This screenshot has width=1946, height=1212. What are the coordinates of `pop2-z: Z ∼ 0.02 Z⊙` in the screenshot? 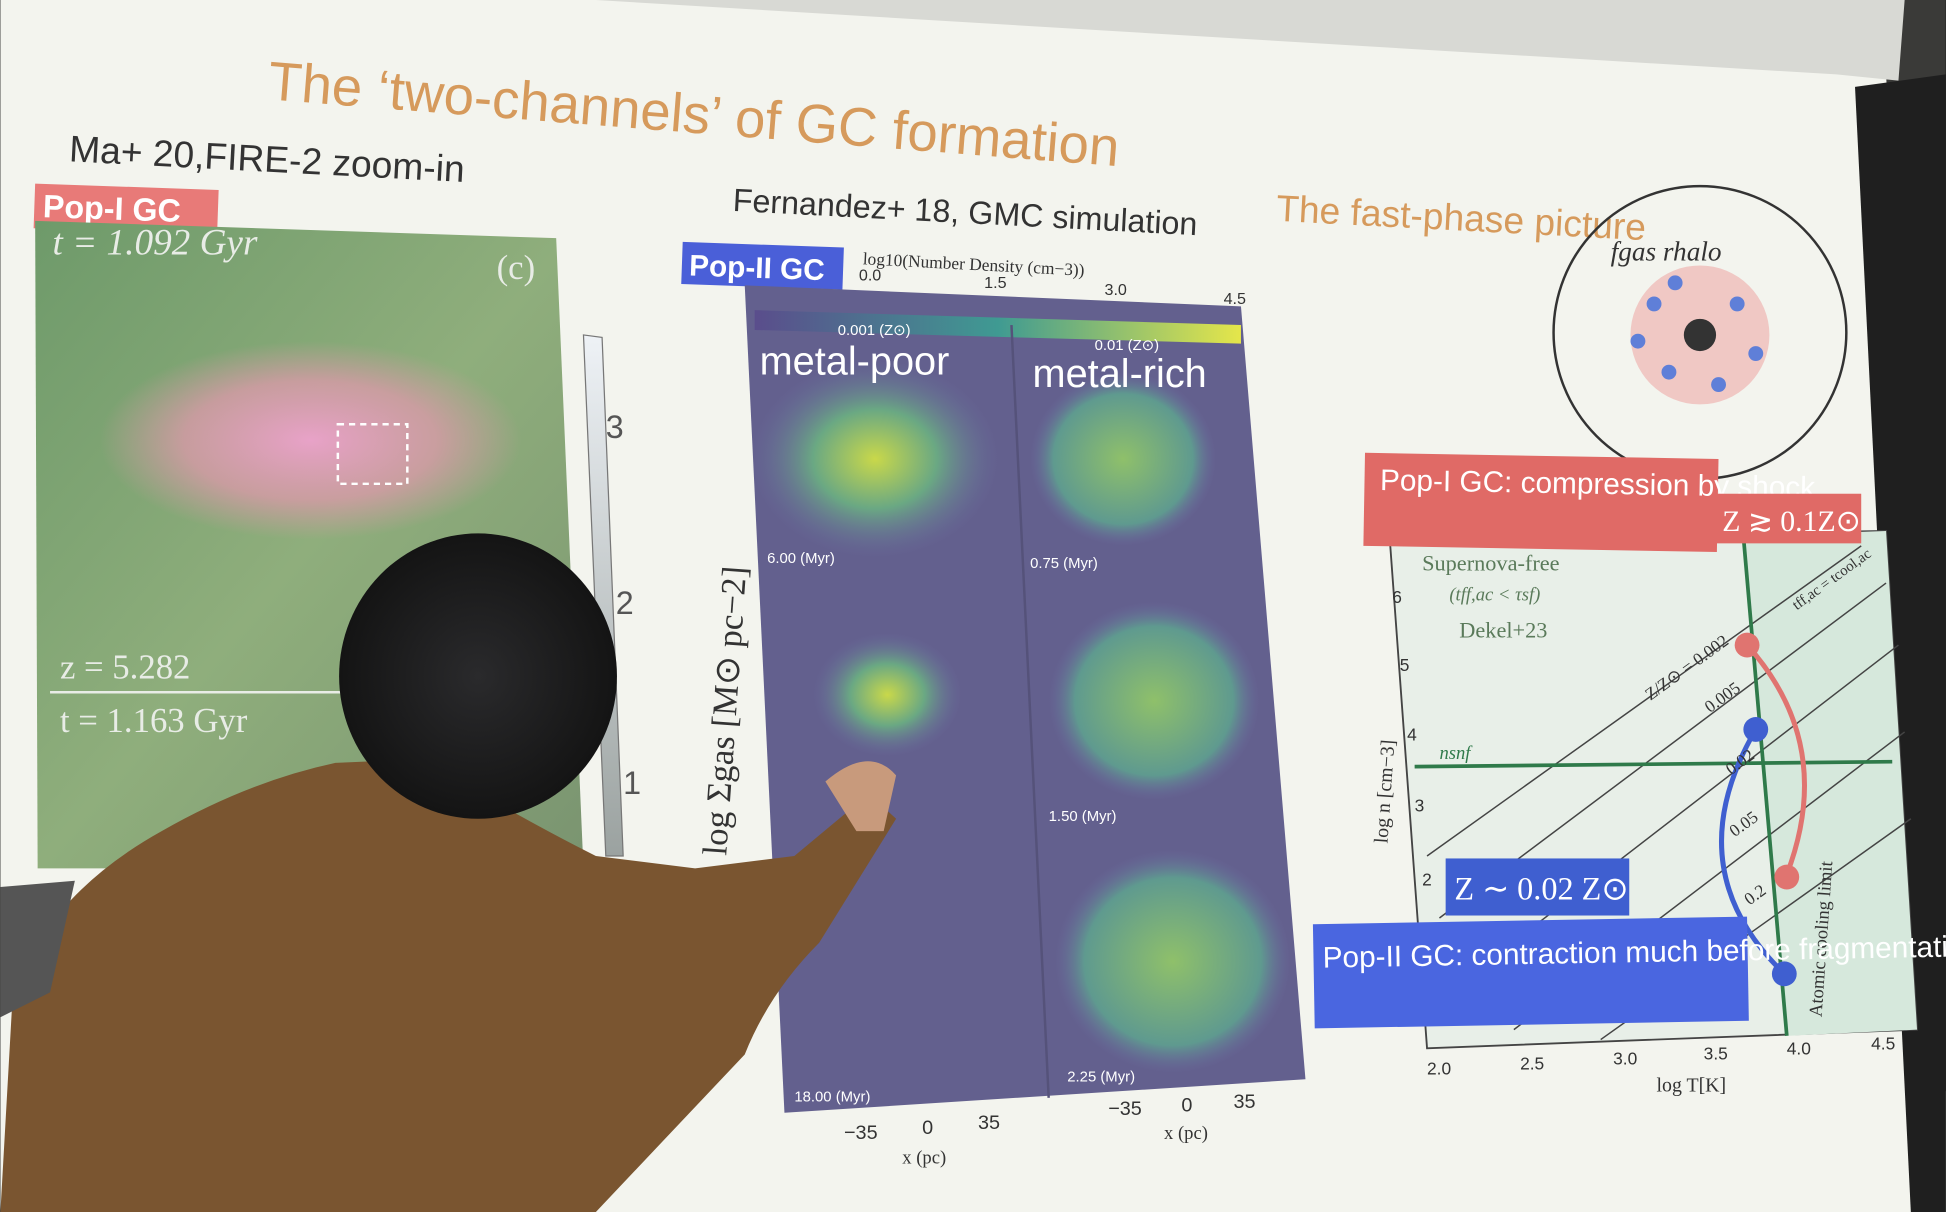 It's located at (1541, 888).